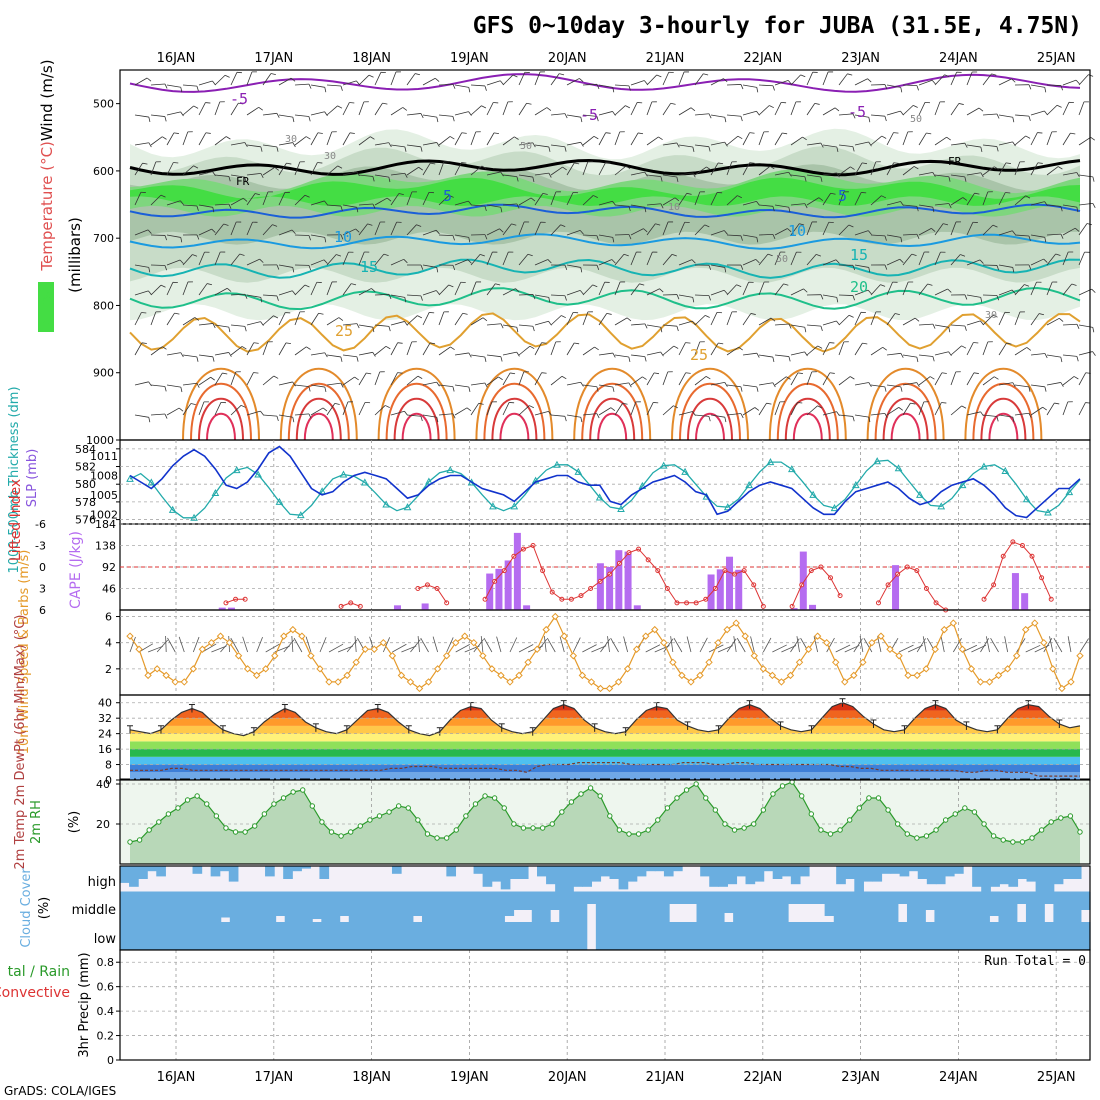 Image resolution: width=1100 pixels, height=1100 pixels. Describe the element at coordinates (782, 259) in the screenshot. I see `contour-label: 50` at that location.